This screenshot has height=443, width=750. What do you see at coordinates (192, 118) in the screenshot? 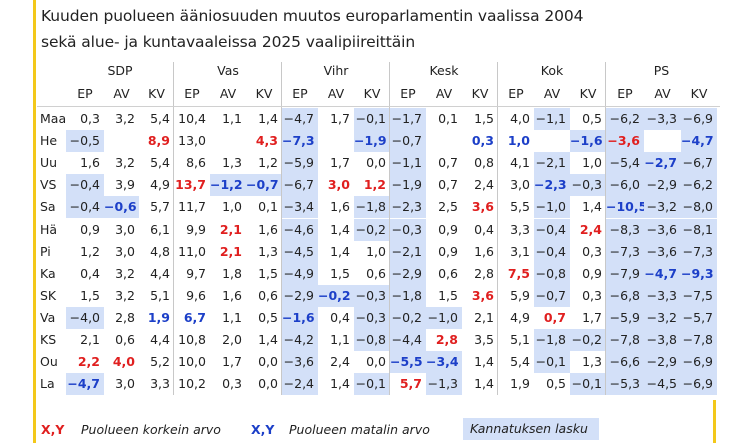
I see `table-cell: 10,4` at bounding box center [192, 118].